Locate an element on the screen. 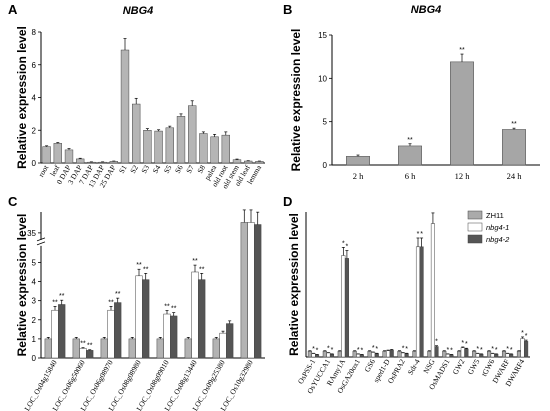 The height and width of the screenshot is (411, 550). significance-b-3-0: ** is located at coordinates (514, 124).